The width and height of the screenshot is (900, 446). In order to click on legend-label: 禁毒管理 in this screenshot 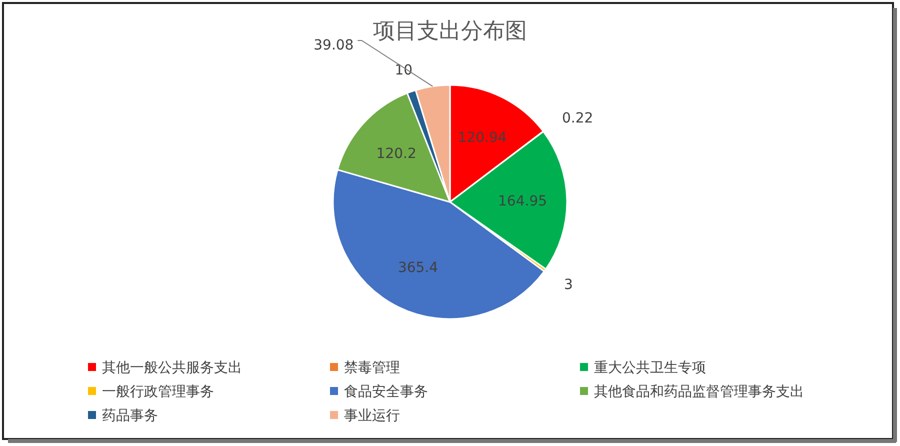, I will do `click(372, 368)`.